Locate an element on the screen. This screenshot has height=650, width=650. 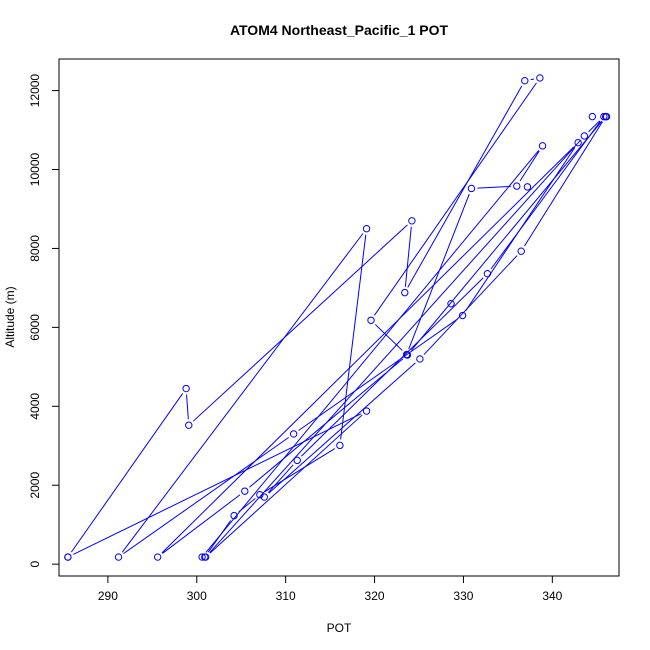
y-tick-label: 2000 is located at coordinates (35, 485).